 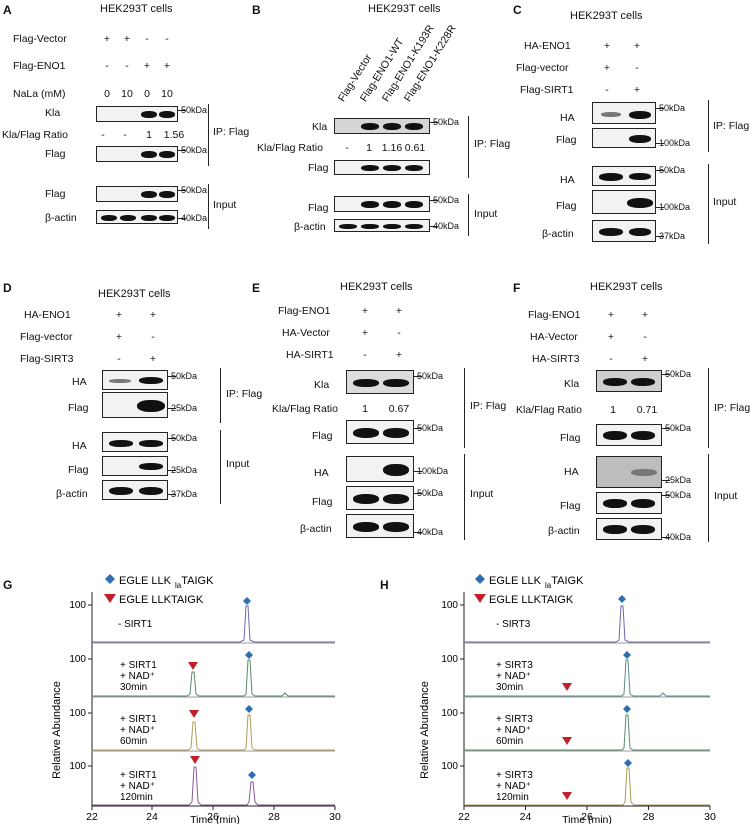 I want to click on panel-letter: H, so click(x=384, y=585).